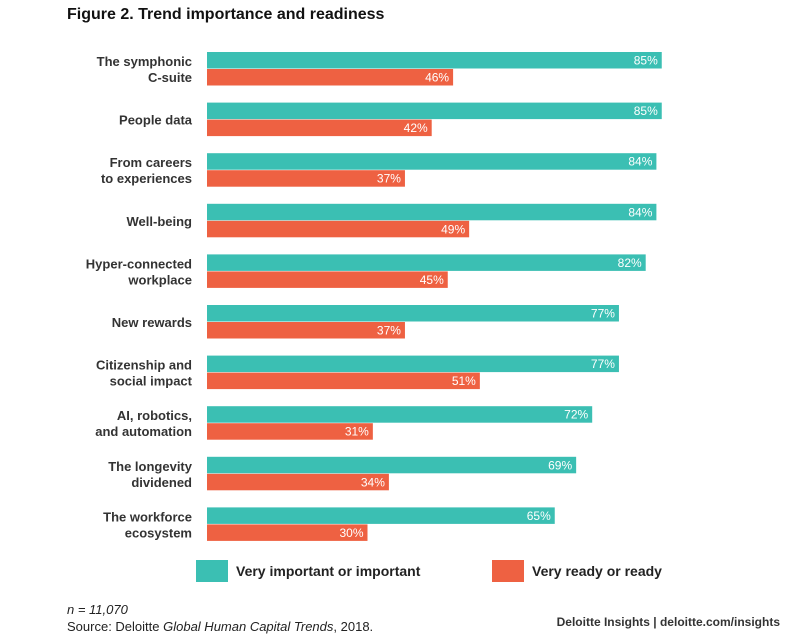 The height and width of the screenshot is (640, 810). Describe the element at coordinates (147, 516) in the screenshot. I see `category-label: The workforce` at that location.